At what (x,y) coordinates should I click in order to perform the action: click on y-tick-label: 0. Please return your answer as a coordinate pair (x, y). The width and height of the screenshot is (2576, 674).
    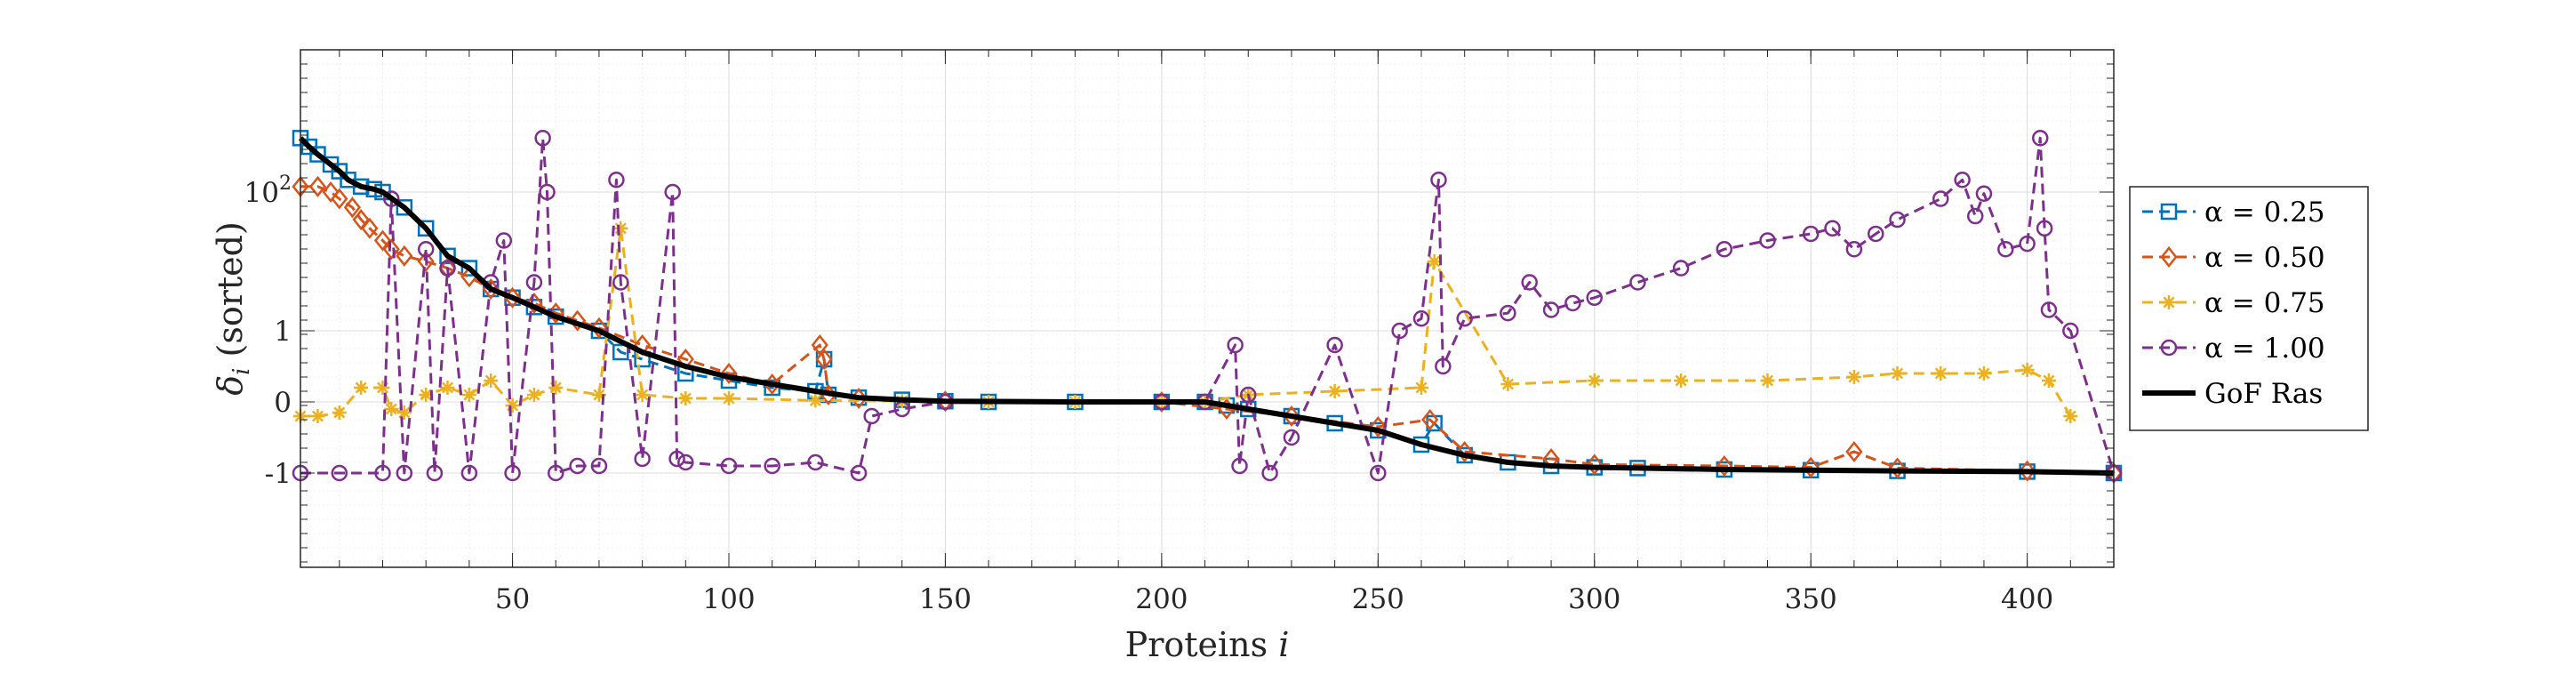
    Looking at the image, I should click on (283, 403).